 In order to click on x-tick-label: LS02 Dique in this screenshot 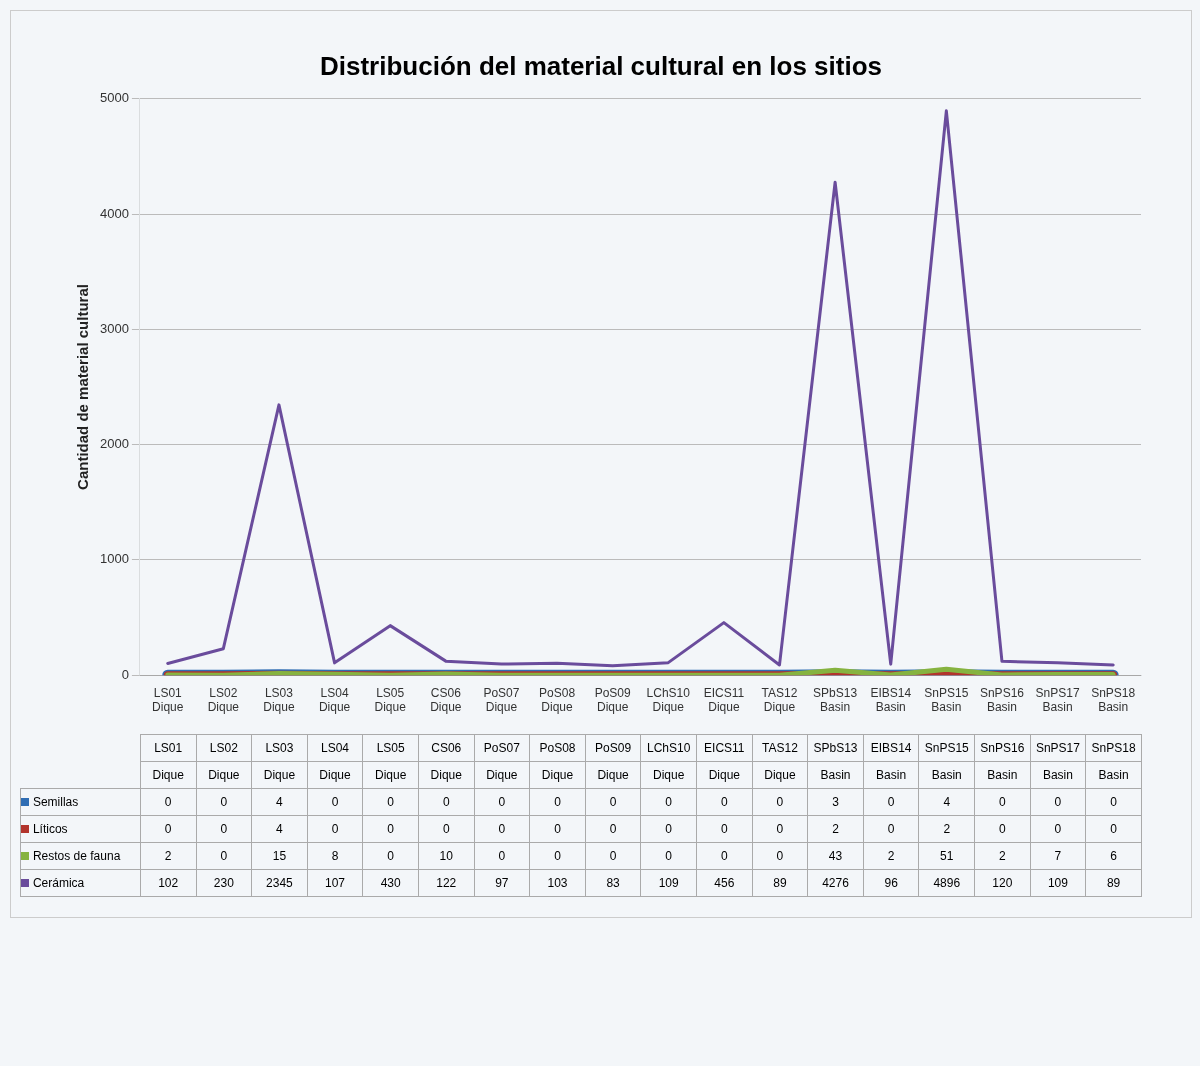, I will do `click(223, 700)`.